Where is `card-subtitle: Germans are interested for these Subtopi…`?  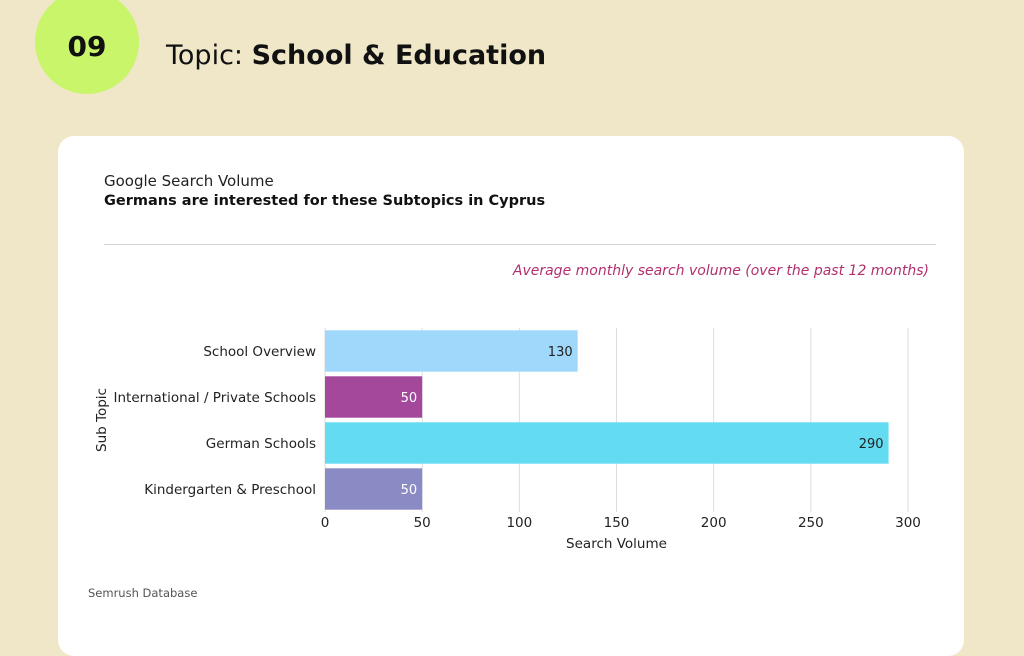 card-subtitle: Germans are interested for these Subtopi… is located at coordinates (325, 201).